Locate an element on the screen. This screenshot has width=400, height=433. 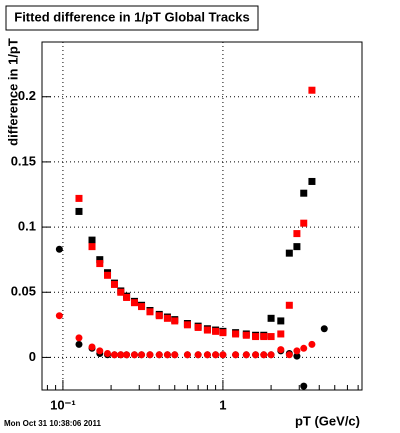
y-tick-label: 0.05 is located at coordinates (23, 291).